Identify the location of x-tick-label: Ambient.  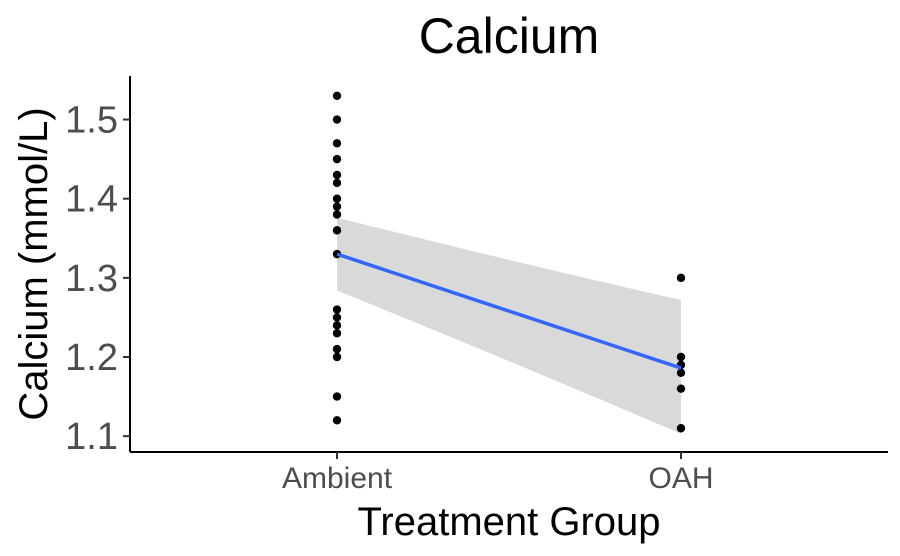
(337, 478).